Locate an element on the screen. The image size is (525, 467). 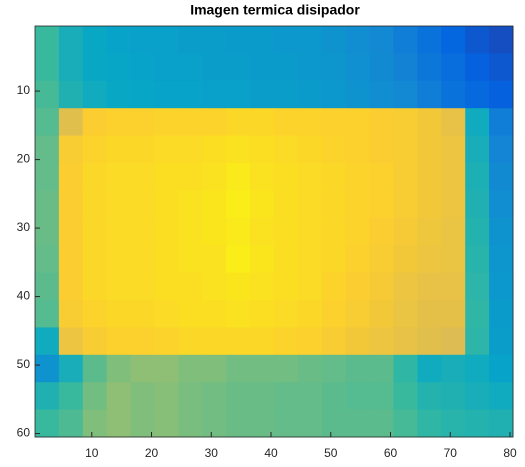
x-tick-label: 70 is located at coordinates (451, 453).